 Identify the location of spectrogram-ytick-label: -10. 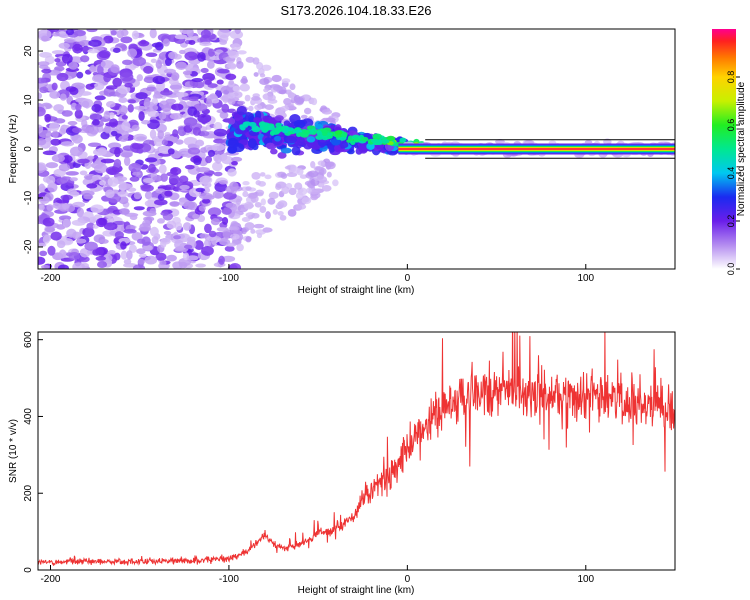
(28, 197).